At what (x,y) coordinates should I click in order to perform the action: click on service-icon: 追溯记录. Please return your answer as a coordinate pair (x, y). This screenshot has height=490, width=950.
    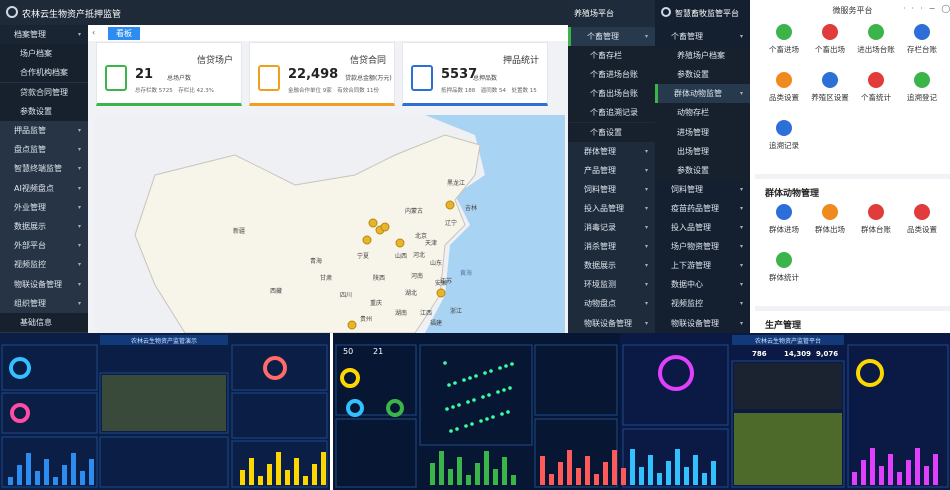
    Looking at the image, I should click on (784, 135).